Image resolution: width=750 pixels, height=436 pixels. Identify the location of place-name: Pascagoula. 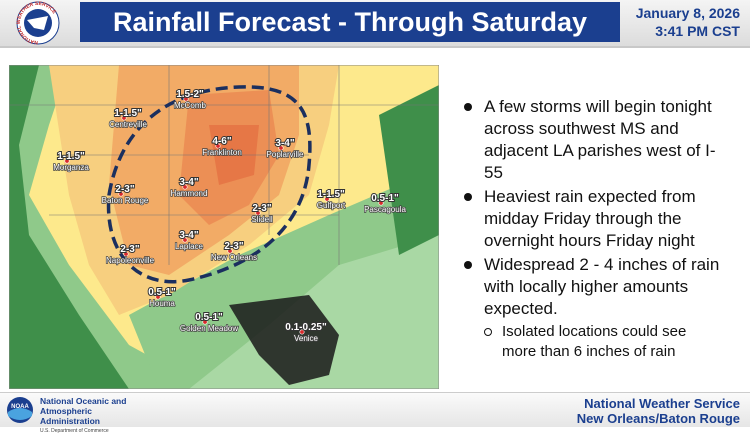
(385, 209).